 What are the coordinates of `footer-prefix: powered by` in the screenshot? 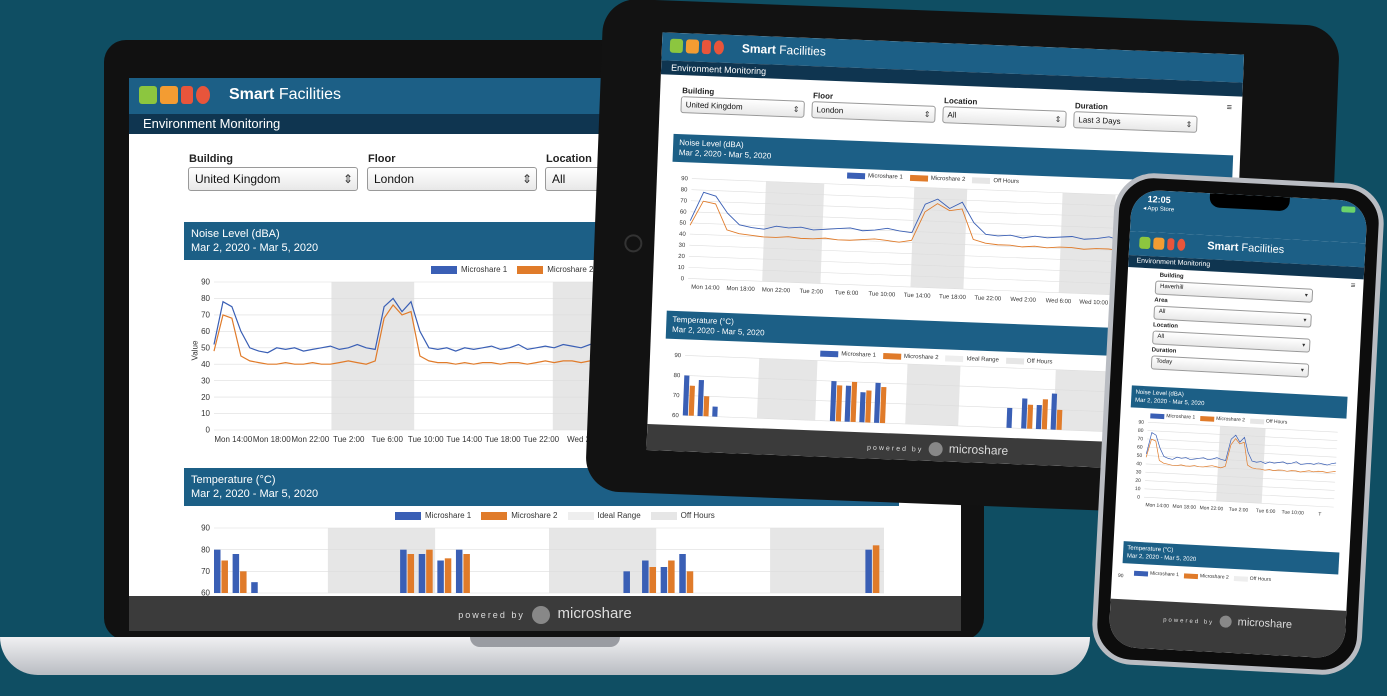 It's located at (491, 615).